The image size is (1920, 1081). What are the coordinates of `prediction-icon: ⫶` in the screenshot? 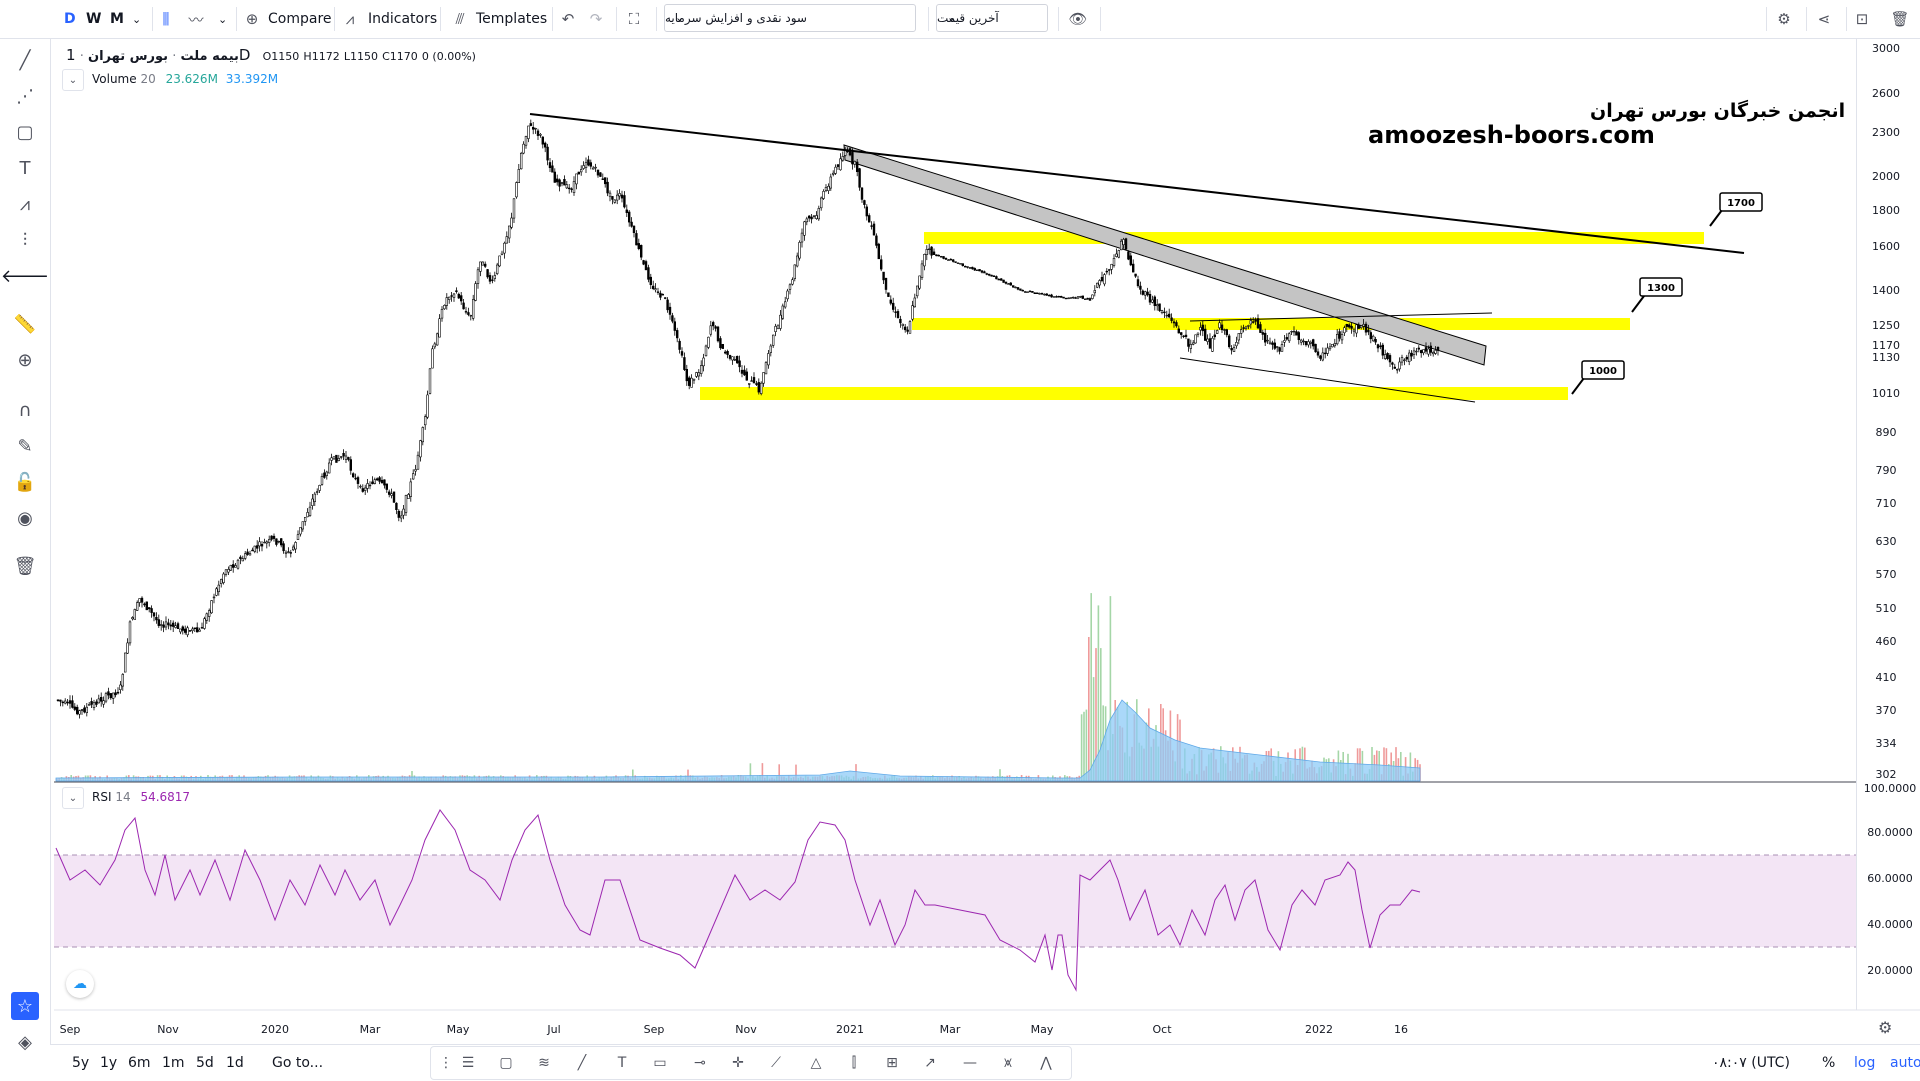 It's located at (25, 240).